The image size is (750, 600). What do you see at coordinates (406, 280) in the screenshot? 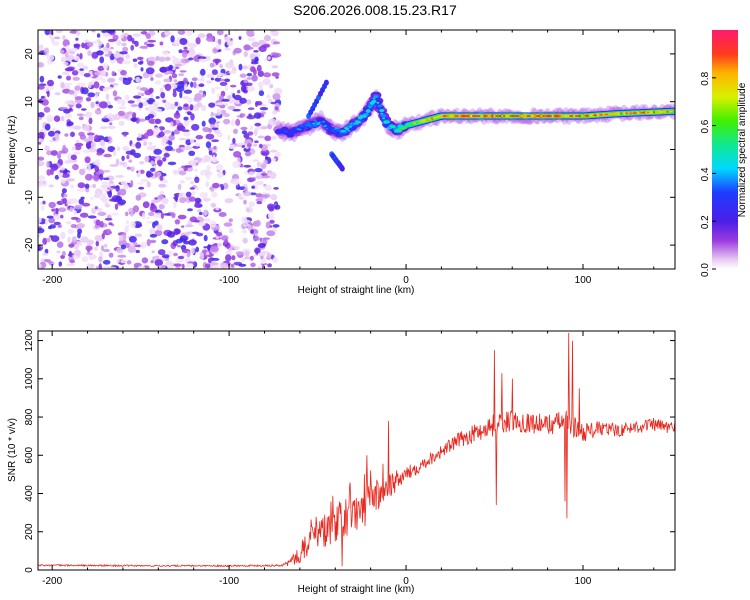
I see `spectrogram-xtick-label: 0` at bounding box center [406, 280].